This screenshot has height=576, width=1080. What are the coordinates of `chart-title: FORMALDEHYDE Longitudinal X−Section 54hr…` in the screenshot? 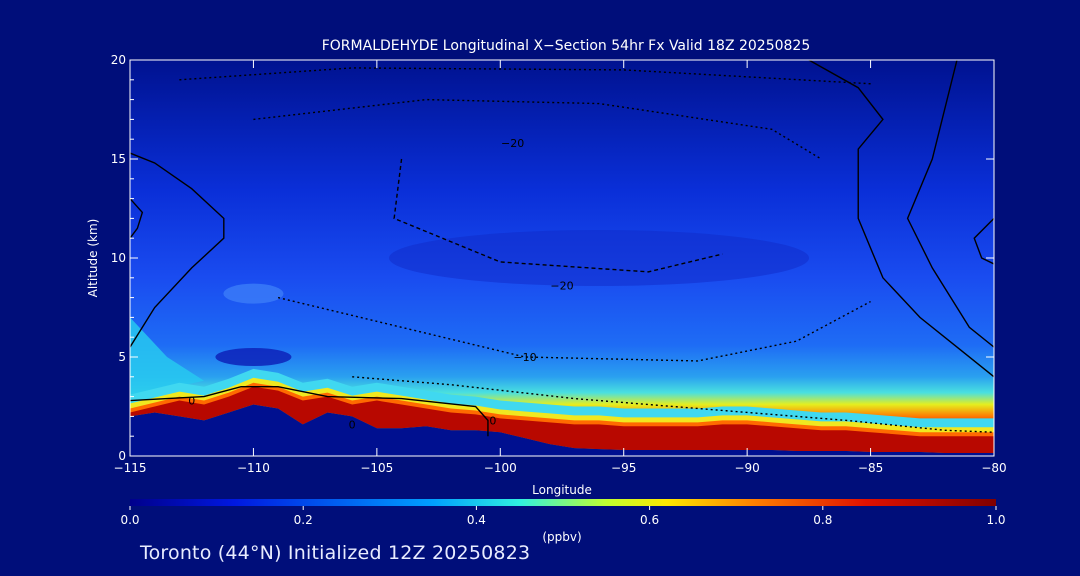 It's located at (566, 46).